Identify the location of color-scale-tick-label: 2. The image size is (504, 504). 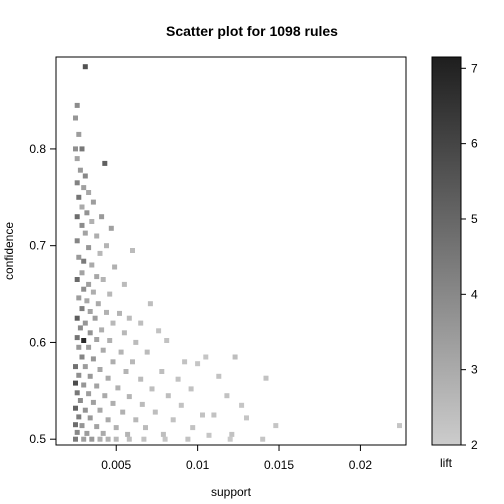
(474, 445).